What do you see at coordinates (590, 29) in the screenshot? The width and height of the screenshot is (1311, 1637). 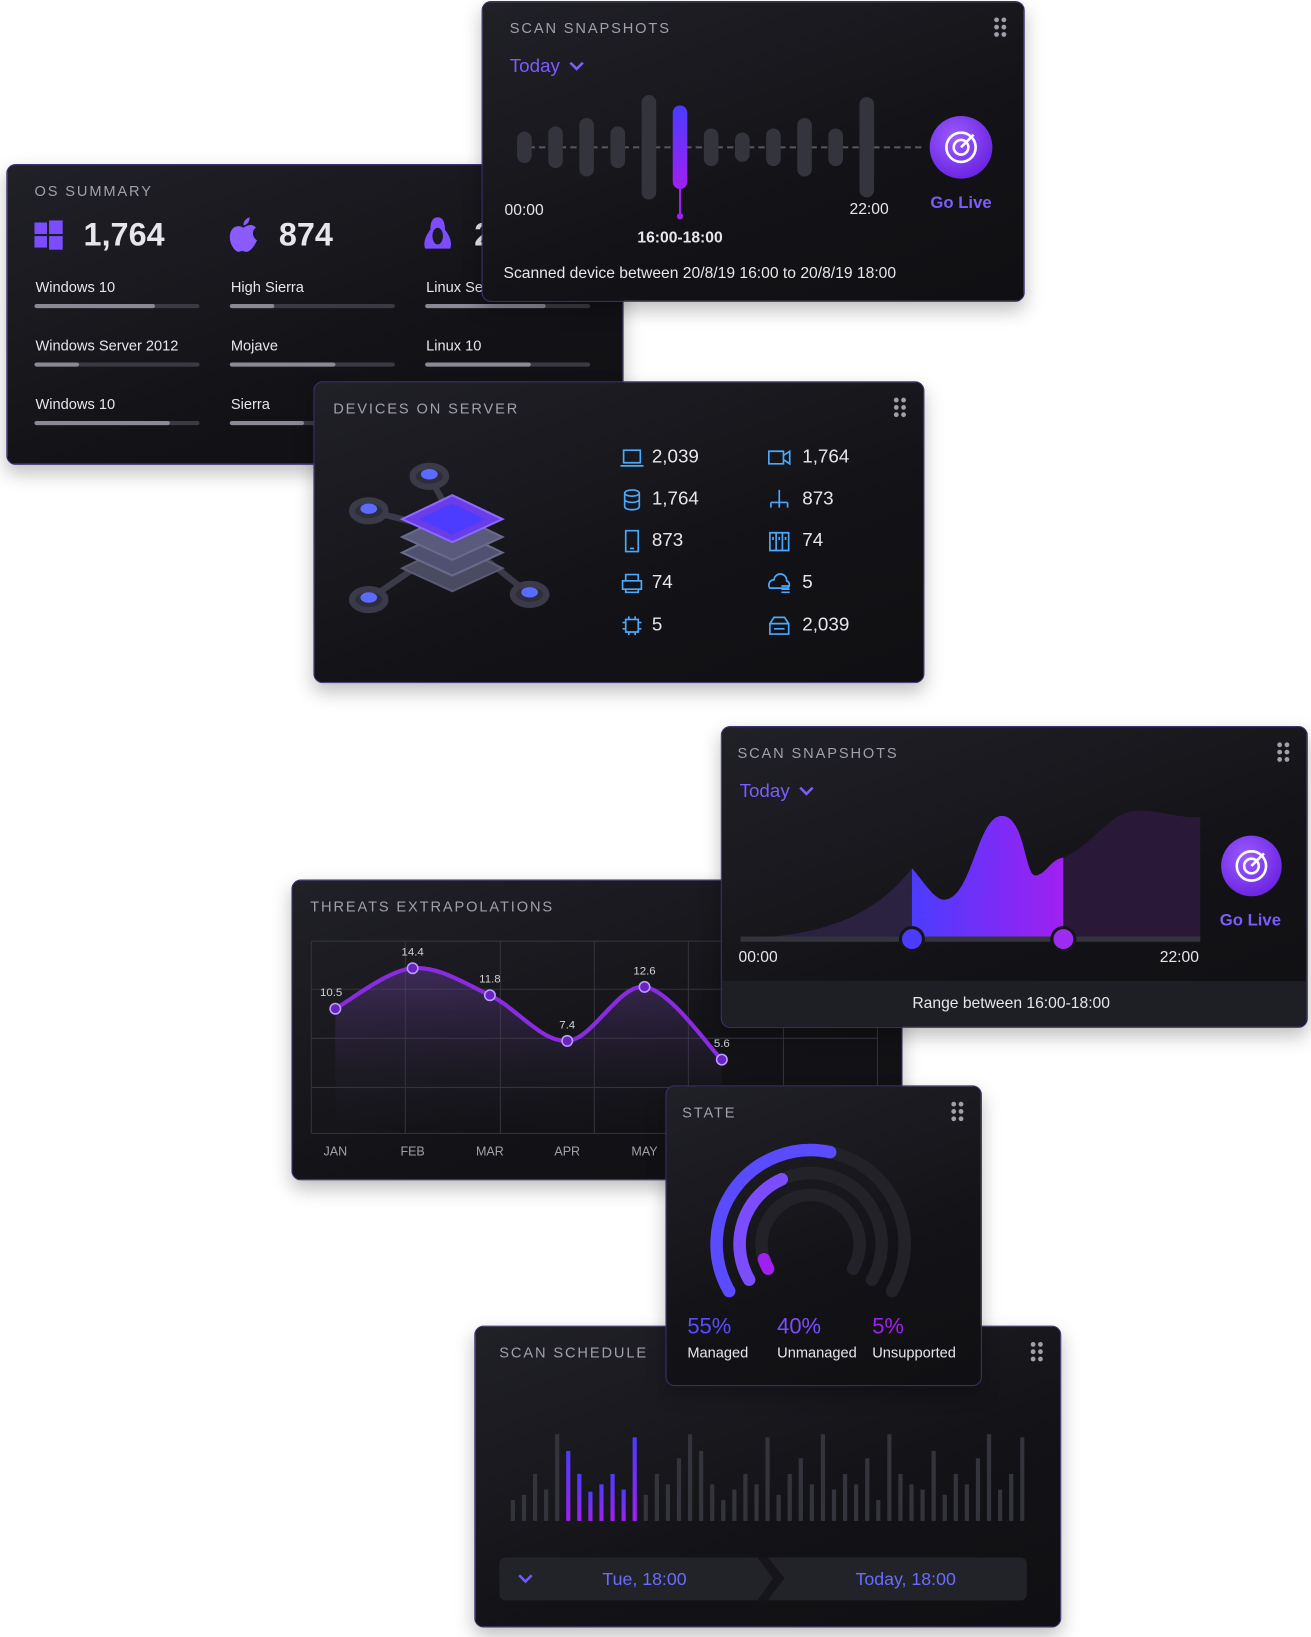 I see `card-title: SCAN SNAPSHOTS` at bounding box center [590, 29].